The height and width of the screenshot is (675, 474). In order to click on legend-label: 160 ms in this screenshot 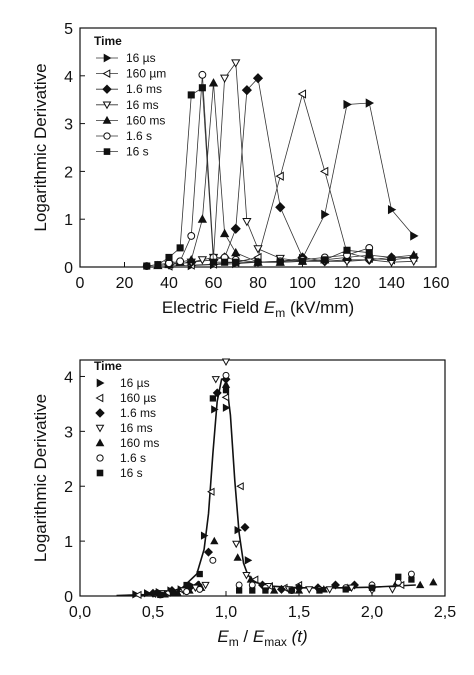, I will do `click(145, 120)`.